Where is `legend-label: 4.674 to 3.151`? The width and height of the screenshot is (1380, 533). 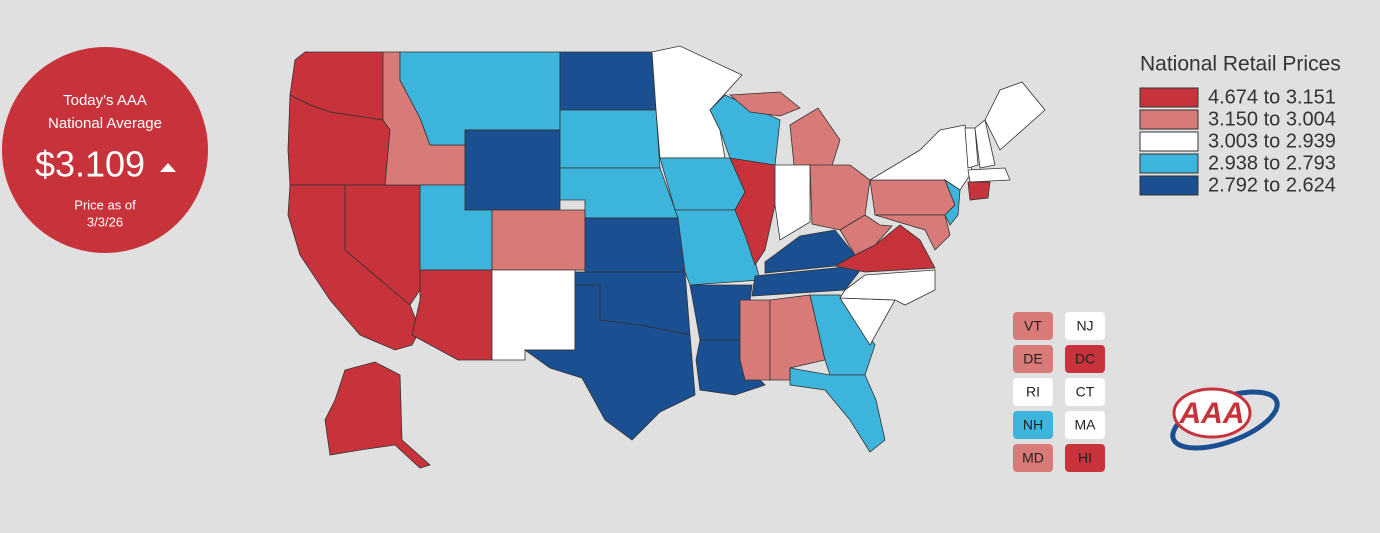
legend-label: 4.674 to 3.151 is located at coordinates (1272, 97).